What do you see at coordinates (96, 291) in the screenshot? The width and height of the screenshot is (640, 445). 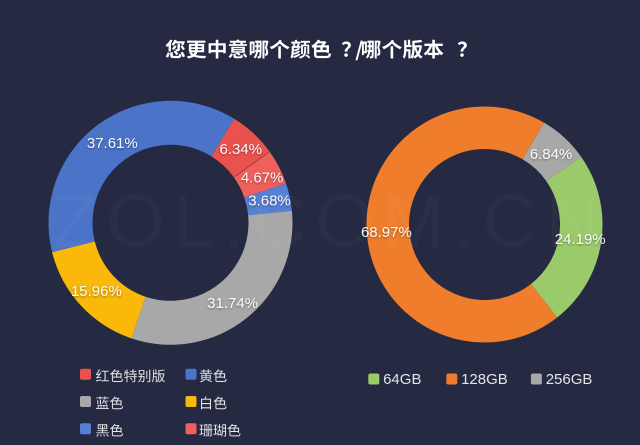 I see `svg-text: 15.96%` at bounding box center [96, 291].